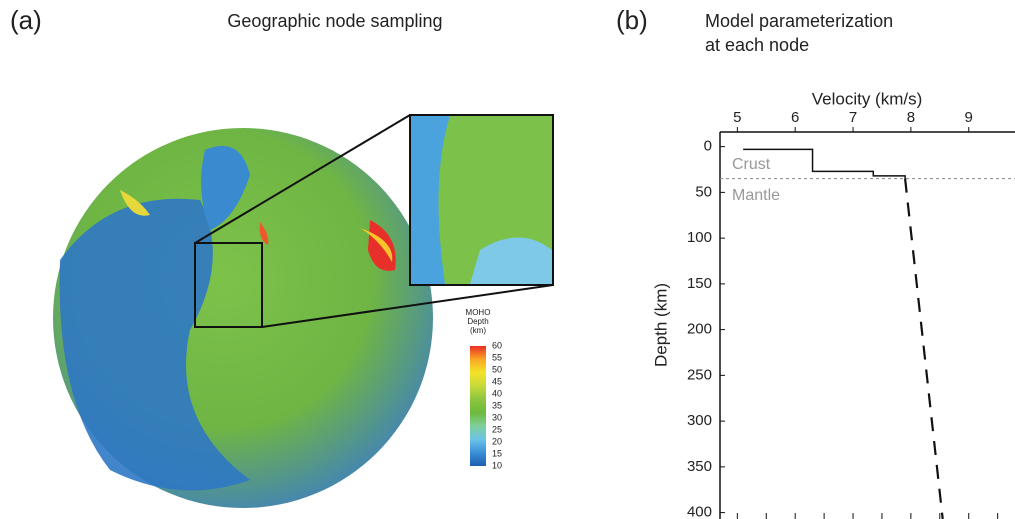 Image resolution: width=1015 pixels, height=519 pixels. I want to click on annotation: Mantle, so click(756, 195).